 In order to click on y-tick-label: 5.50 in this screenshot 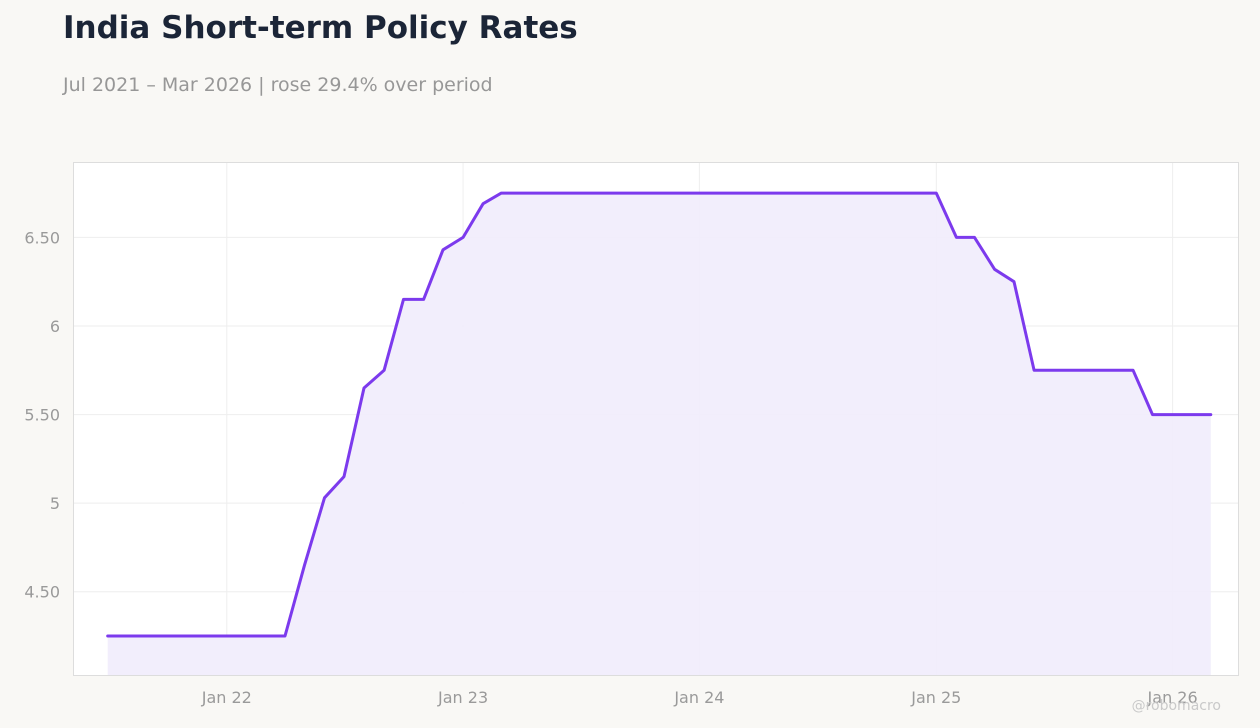, I will do `click(42, 415)`.